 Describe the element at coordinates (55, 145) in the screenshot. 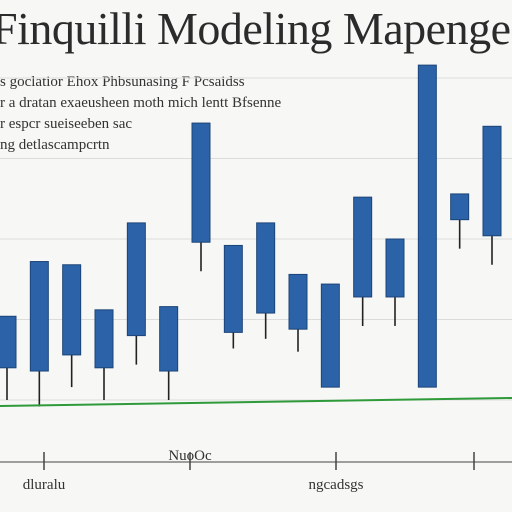

I see `legend-line: ng detlascampcrtn` at that location.